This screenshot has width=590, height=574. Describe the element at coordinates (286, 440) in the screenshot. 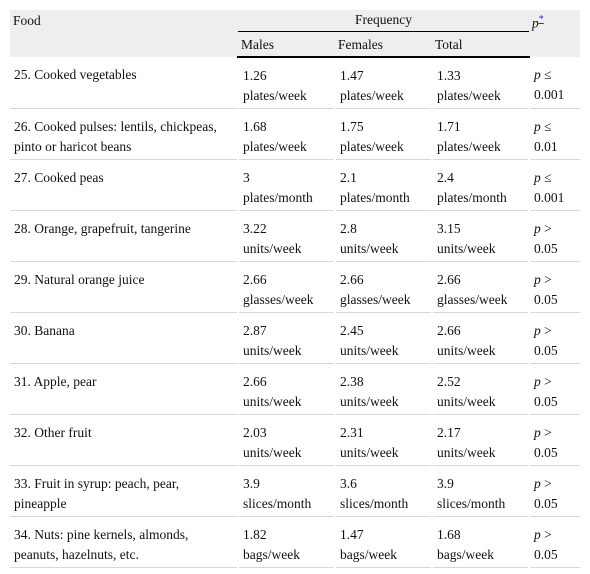

I see `table-cell: 2.03 units/week` at that location.